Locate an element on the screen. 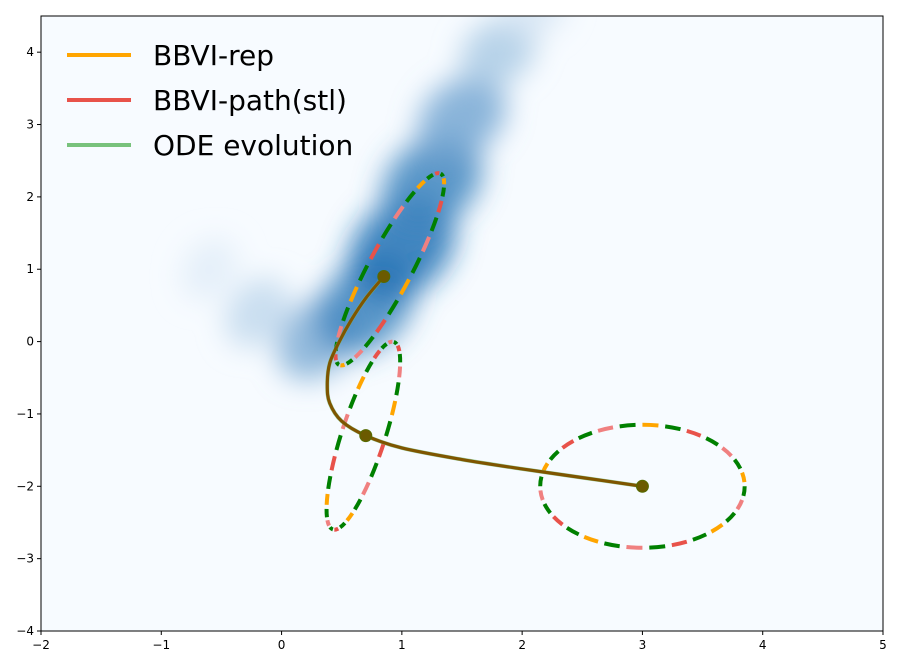 Image resolution: width=921 pixels, height=665 pixels. x-axis: −2 −1 0 1 2 3 4 5 is located at coordinates (459, 641).